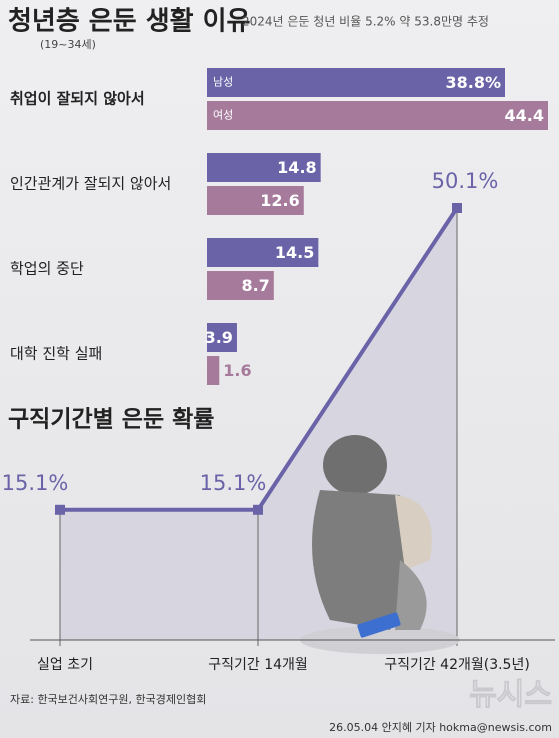 This screenshot has height=738, width=559. I want to click on value-label: 14.8, so click(296, 167).